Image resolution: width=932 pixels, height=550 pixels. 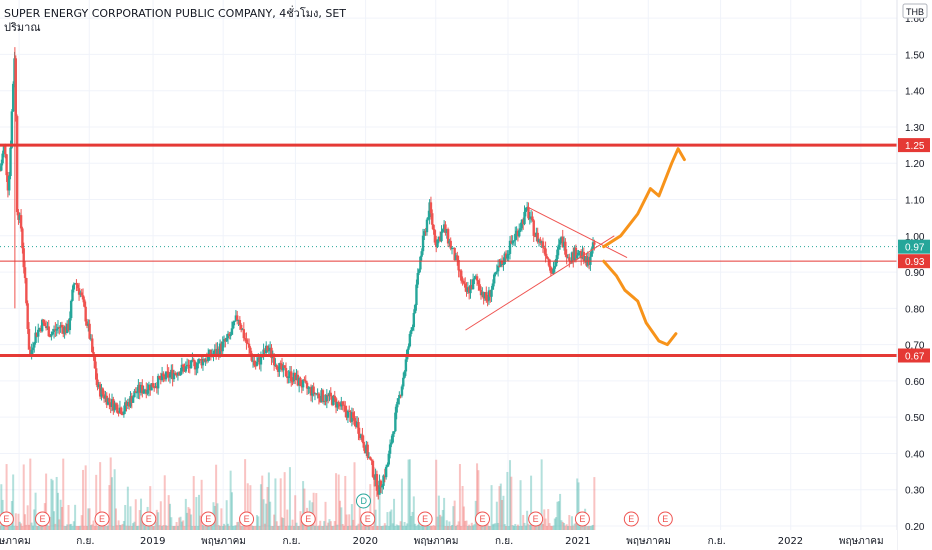 I want to click on y-tick-label: 1.00, so click(x=915, y=237).